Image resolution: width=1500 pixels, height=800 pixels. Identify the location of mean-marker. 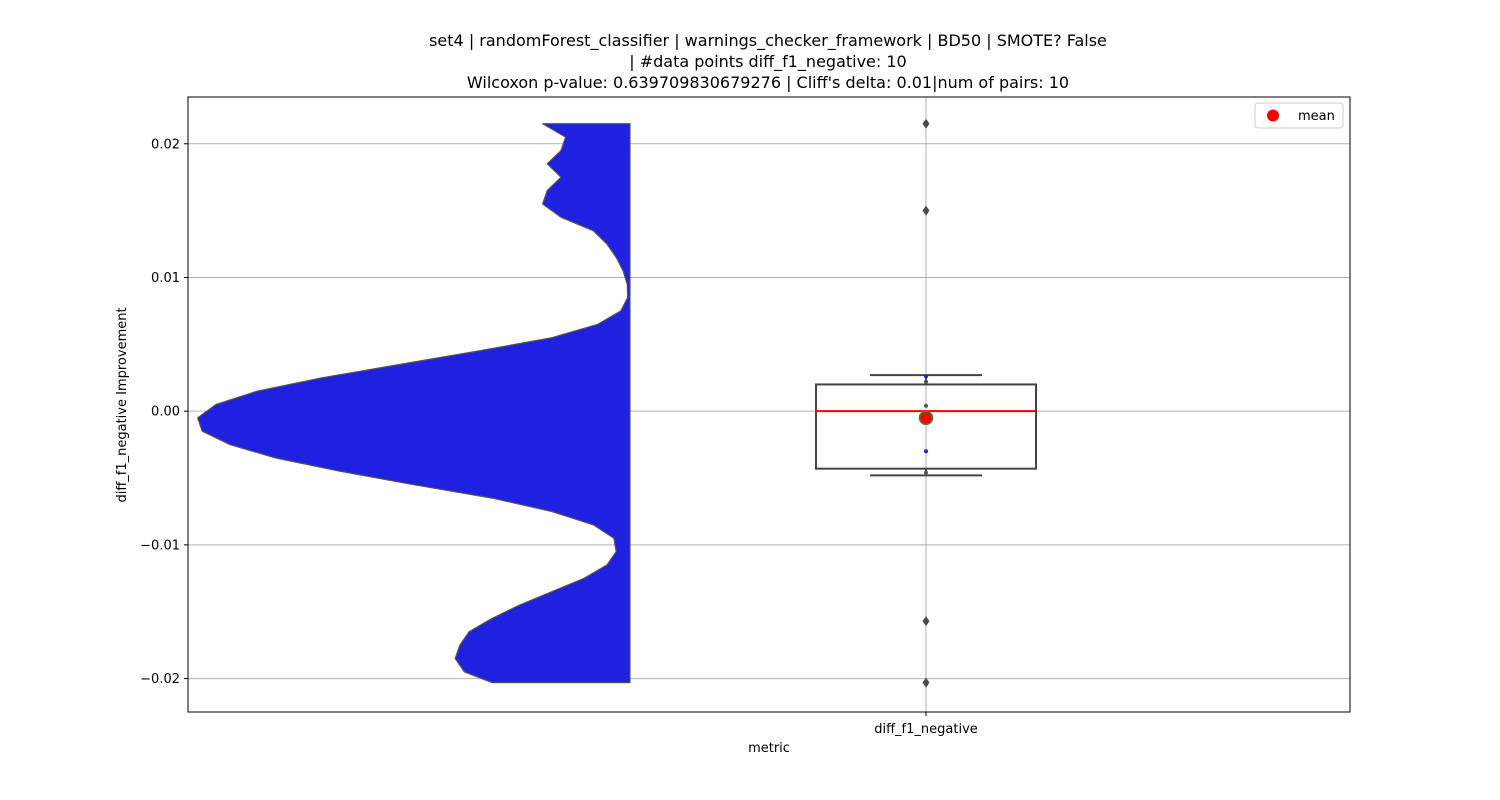
(926, 418).